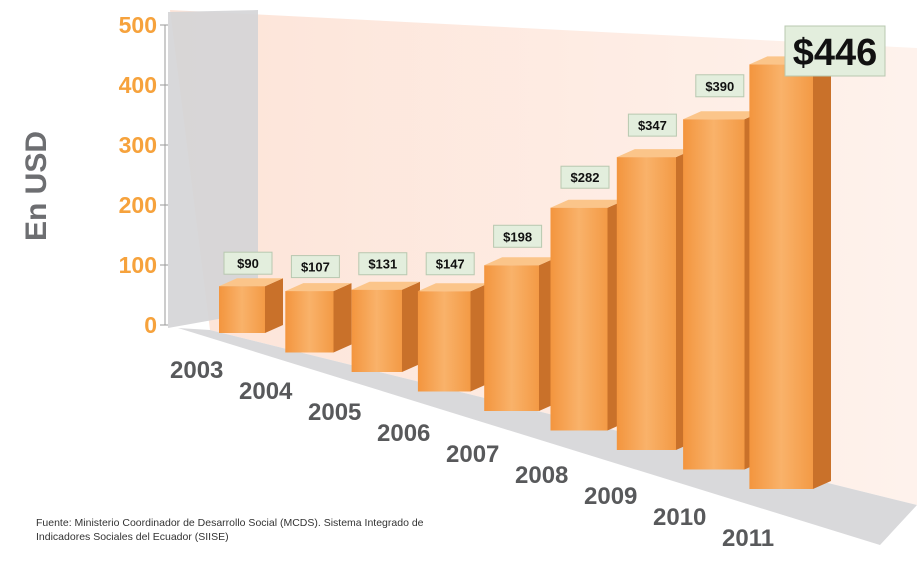 The width and height of the screenshot is (917, 567). Describe the element at coordinates (748, 538) in the screenshot. I see `x-tick-label: 2011` at that location.